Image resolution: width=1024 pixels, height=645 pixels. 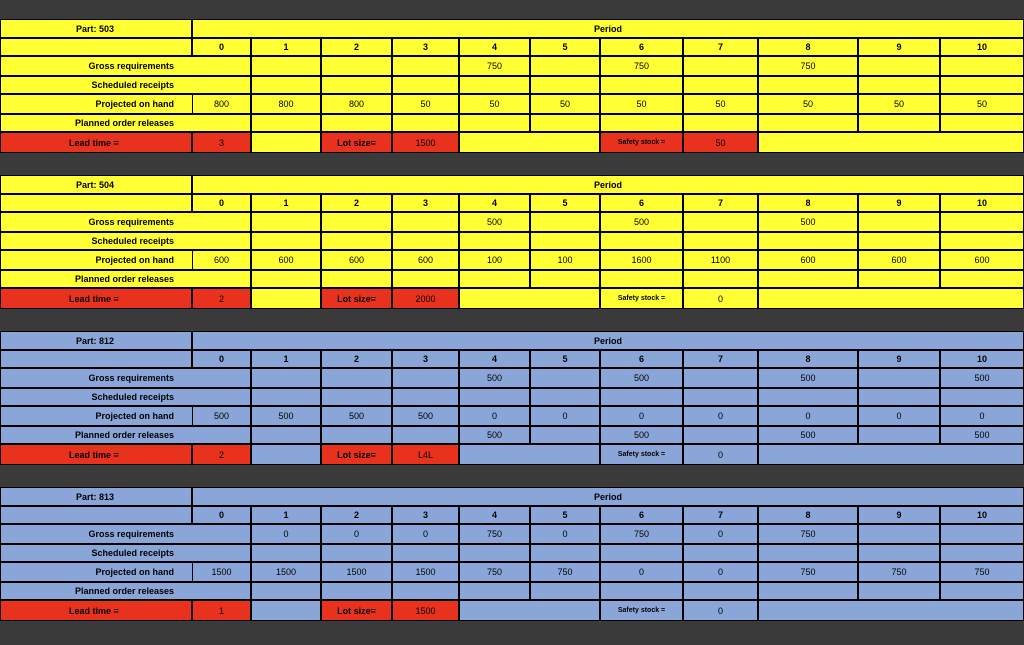 What do you see at coordinates (565, 260) in the screenshot?
I see `projected-on-hand-row-cell: 100` at bounding box center [565, 260].